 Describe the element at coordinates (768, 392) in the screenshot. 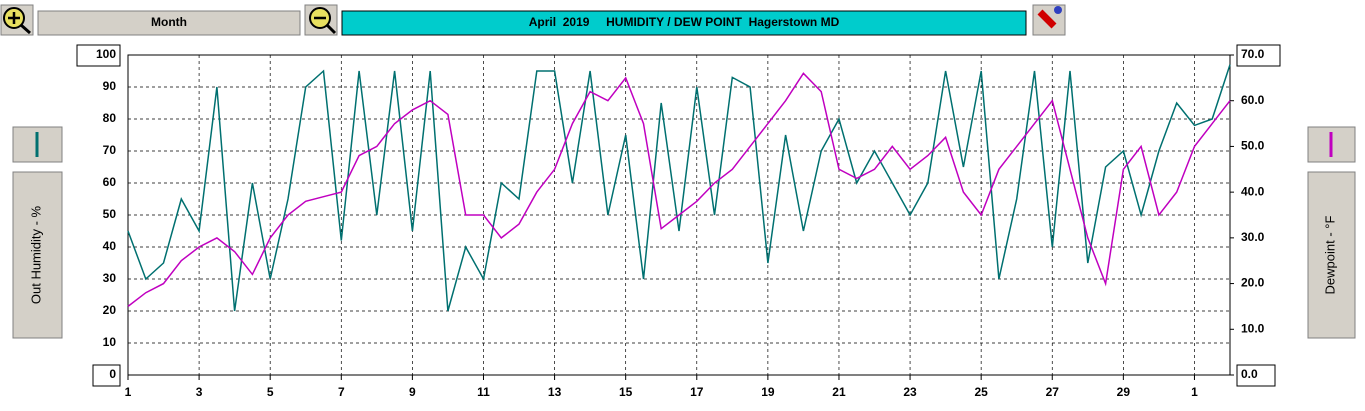

I see `x-tick-label: 19` at that location.